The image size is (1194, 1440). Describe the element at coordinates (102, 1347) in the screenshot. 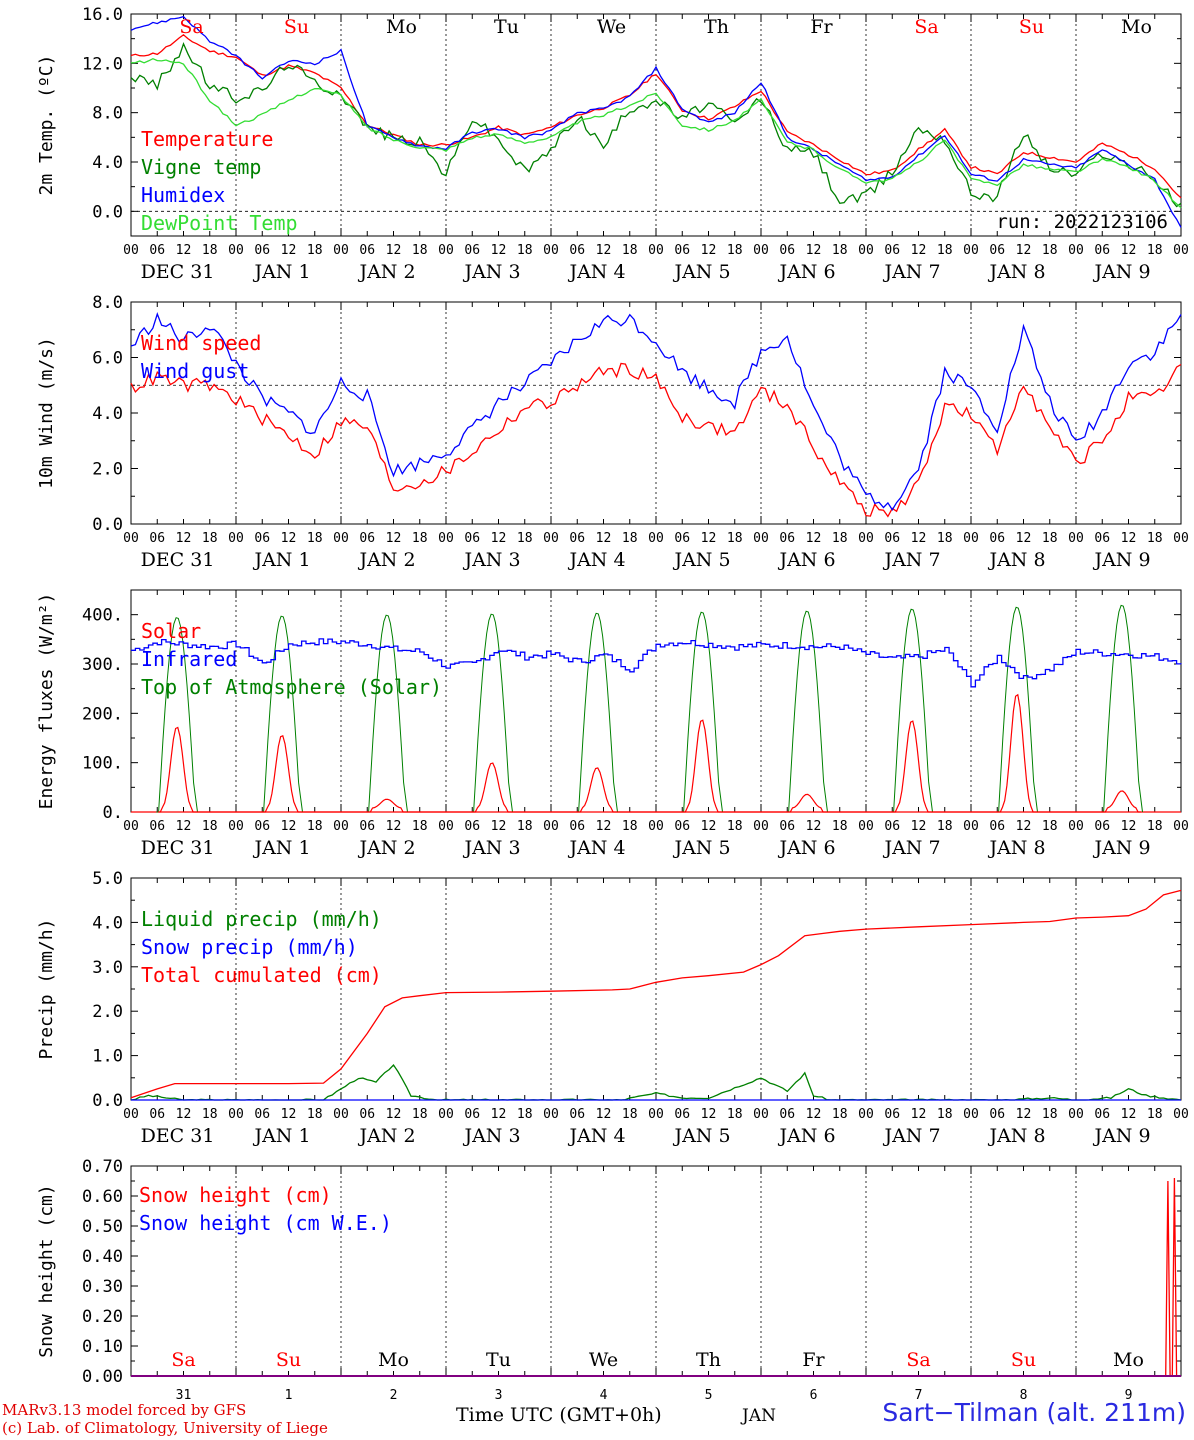

I see `y-tick-label: 0.10` at that location.